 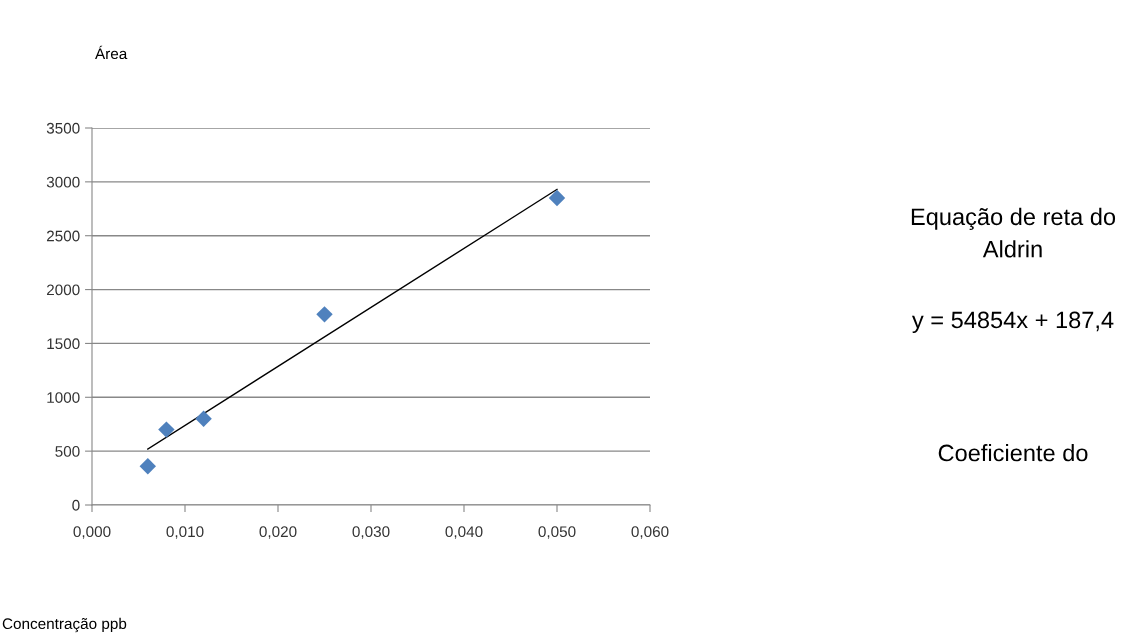 I want to click on x-tick-label: 0,020, so click(x=278, y=532).